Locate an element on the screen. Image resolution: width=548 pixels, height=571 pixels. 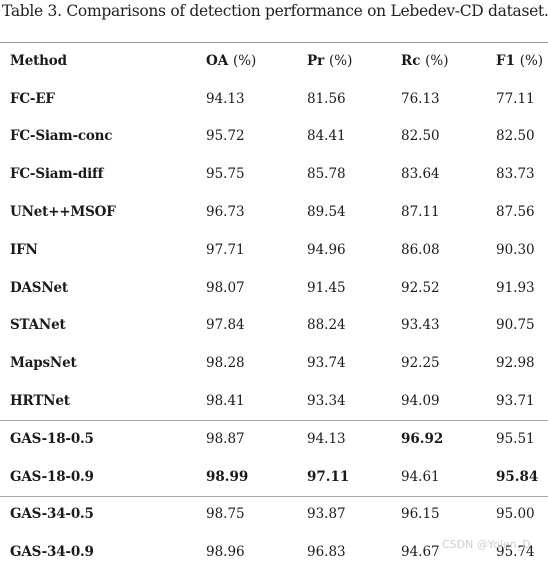
header-pr-label: Pr is located at coordinates (316, 60).